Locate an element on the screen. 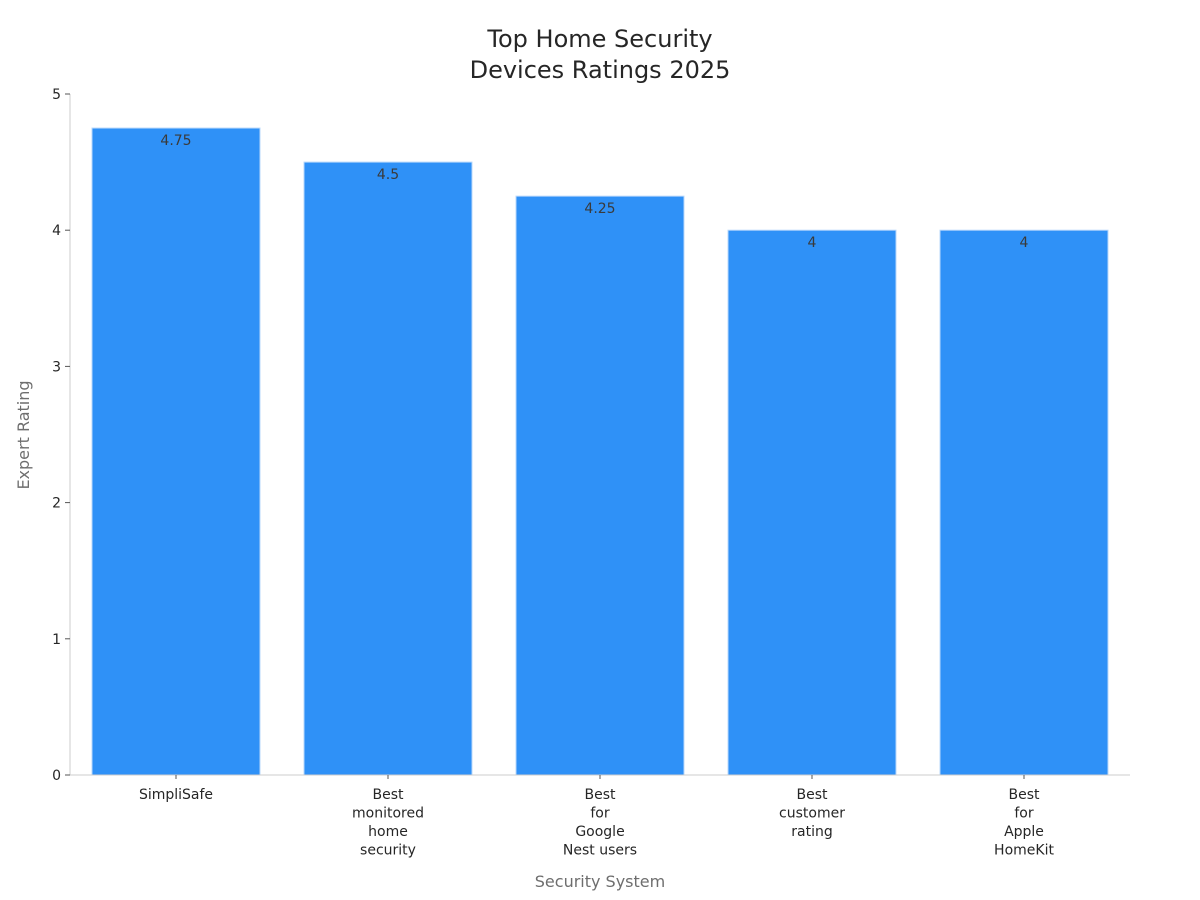  x-tick-label-line: Nest users is located at coordinates (600, 851).